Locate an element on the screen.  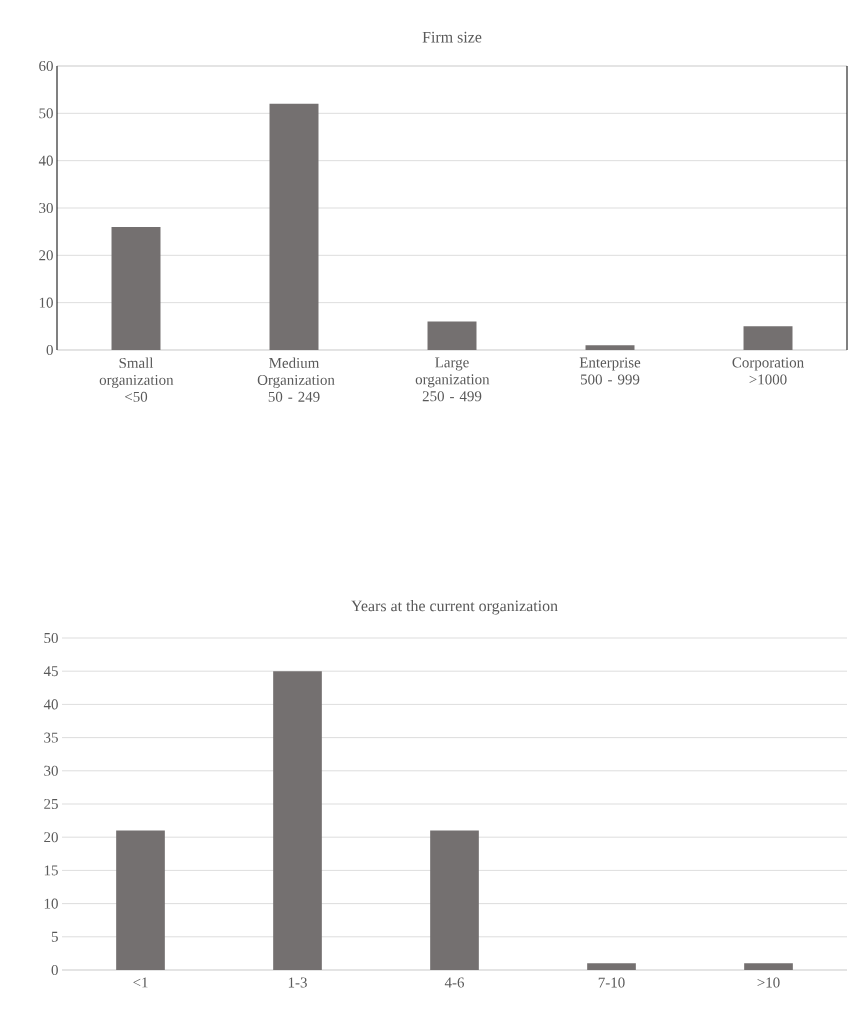
y-tick-label: 25 is located at coordinates (51, 804).